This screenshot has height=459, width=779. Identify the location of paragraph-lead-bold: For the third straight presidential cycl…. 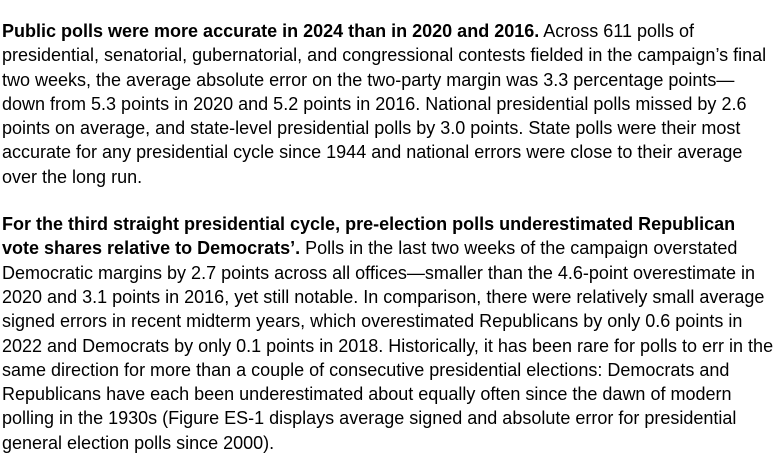
(369, 236).